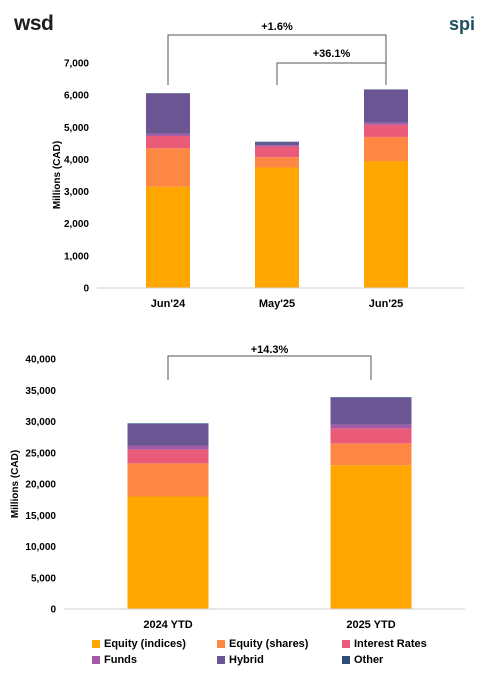 The width and height of the screenshot is (485, 677). Describe the element at coordinates (76, 160) in the screenshot. I see `y-tick-label: 4,000` at that location.